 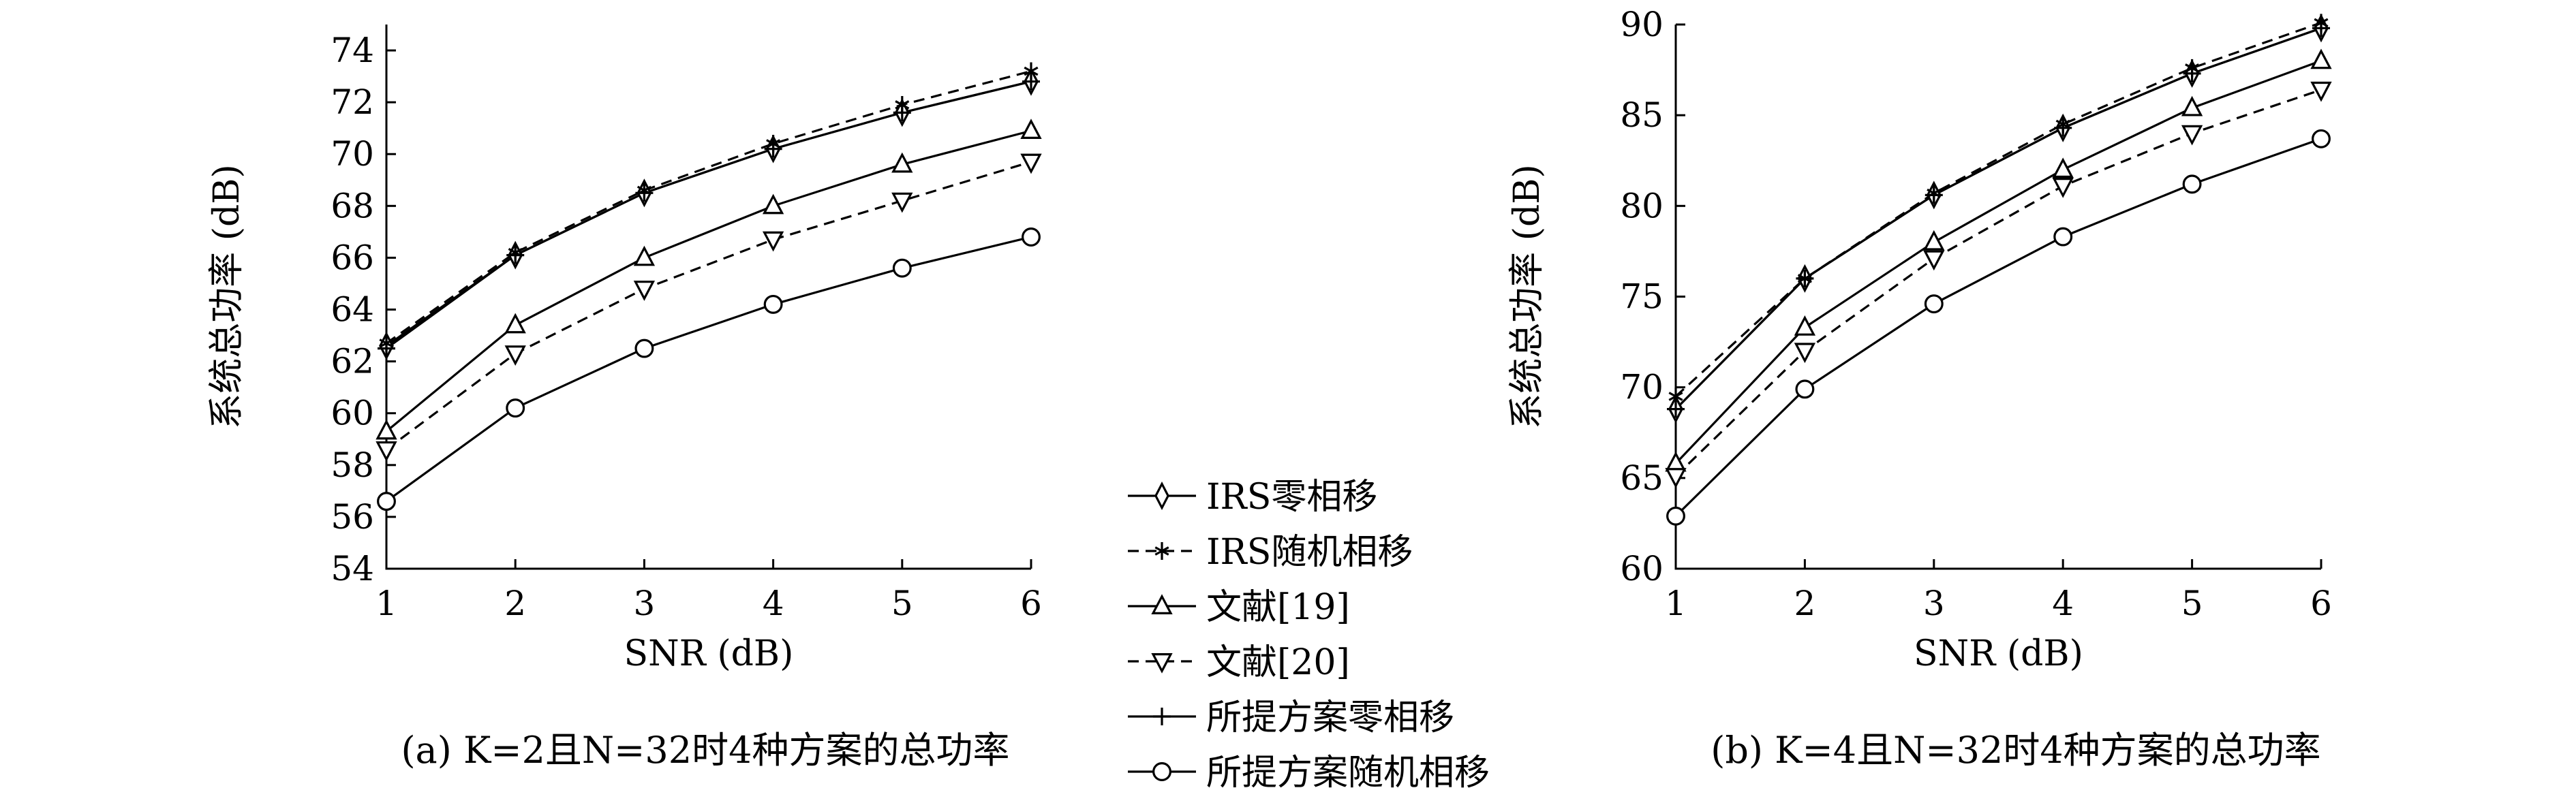 What do you see at coordinates (1641, 205) in the screenshot?
I see `y-tick-label: 80` at bounding box center [1641, 205].